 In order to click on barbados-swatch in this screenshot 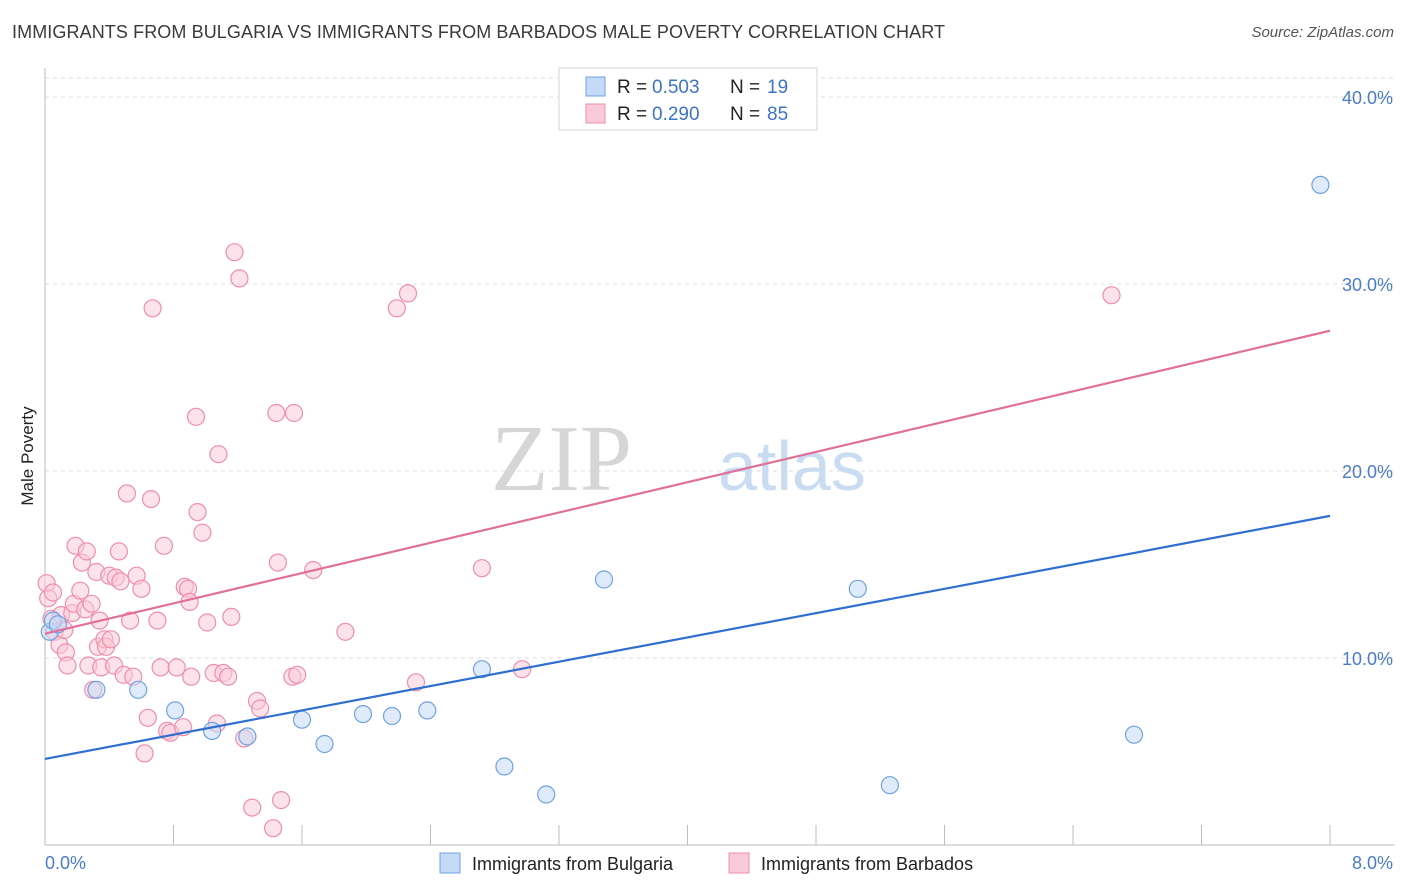, I will do `click(595, 113)`.